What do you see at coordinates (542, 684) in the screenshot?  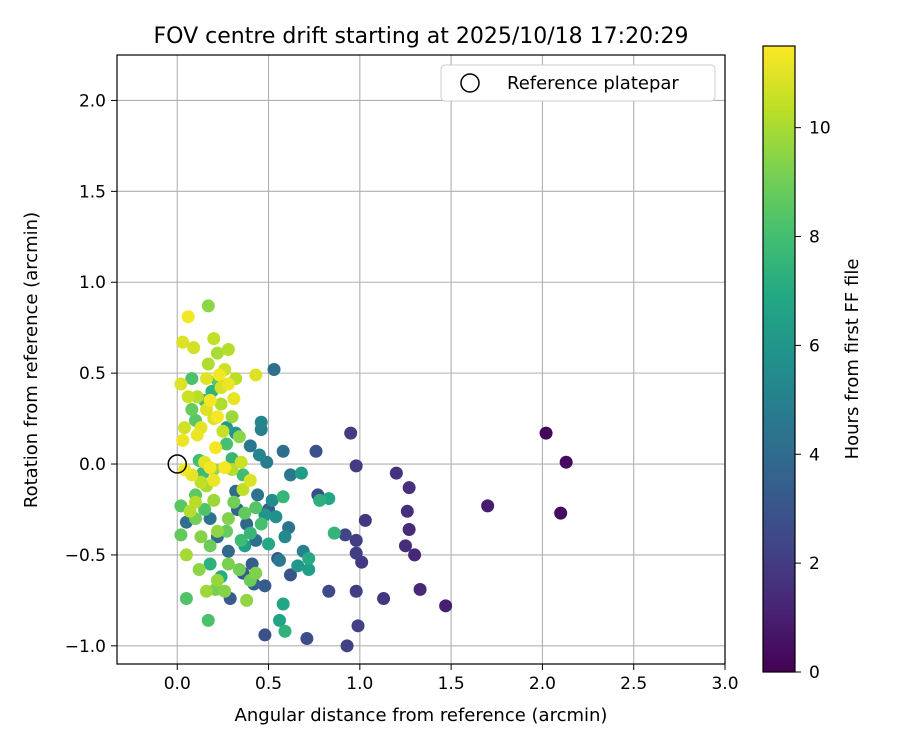 I see `x-tick-label: 2.0` at bounding box center [542, 684].